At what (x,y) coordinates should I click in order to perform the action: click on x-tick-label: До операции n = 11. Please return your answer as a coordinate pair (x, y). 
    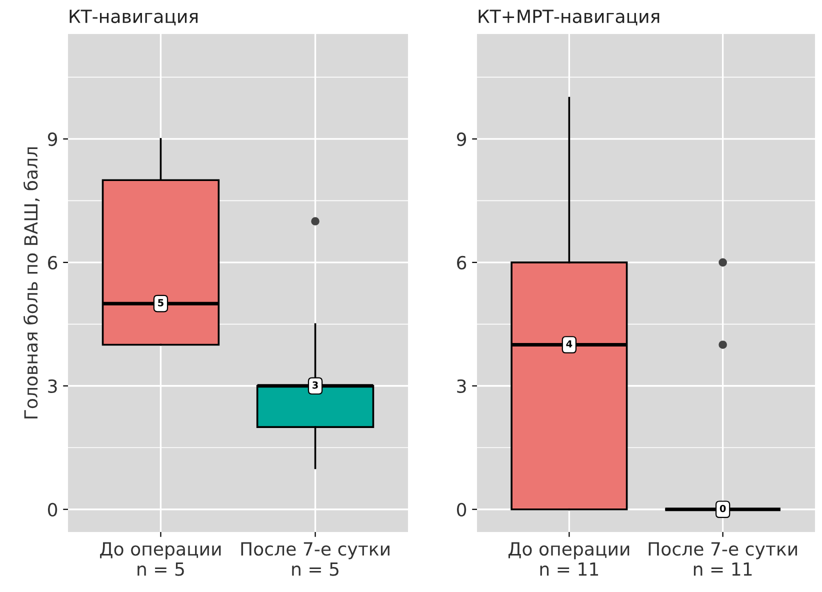
    Looking at the image, I should click on (569, 559).